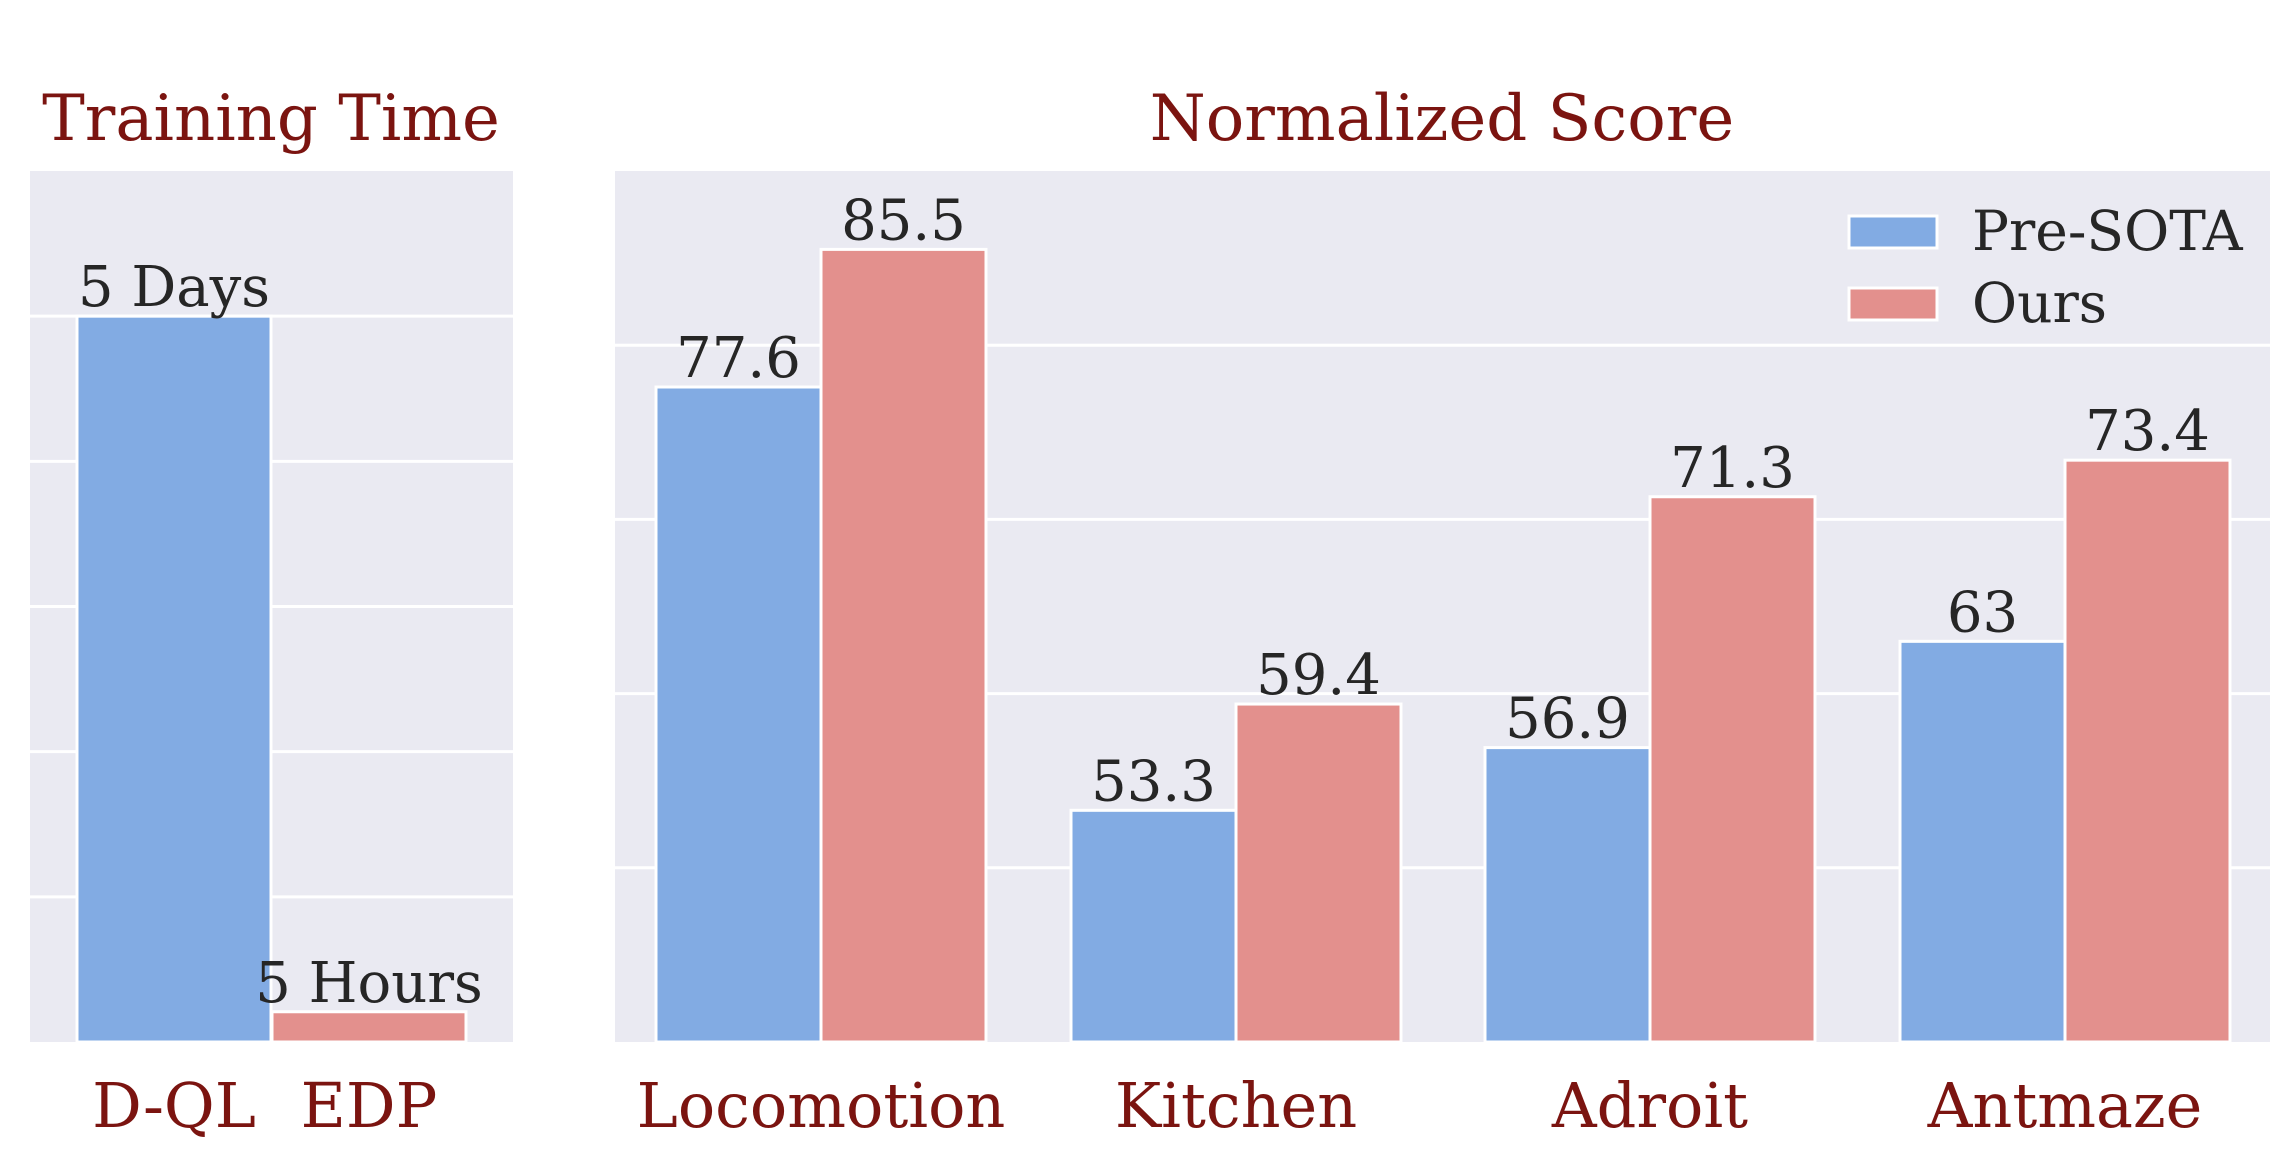 The width and height of the screenshot is (2288, 1159). Describe the element at coordinates (1982, 841) in the screenshot. I see `bar-pre-sota-antmaze` at that location.